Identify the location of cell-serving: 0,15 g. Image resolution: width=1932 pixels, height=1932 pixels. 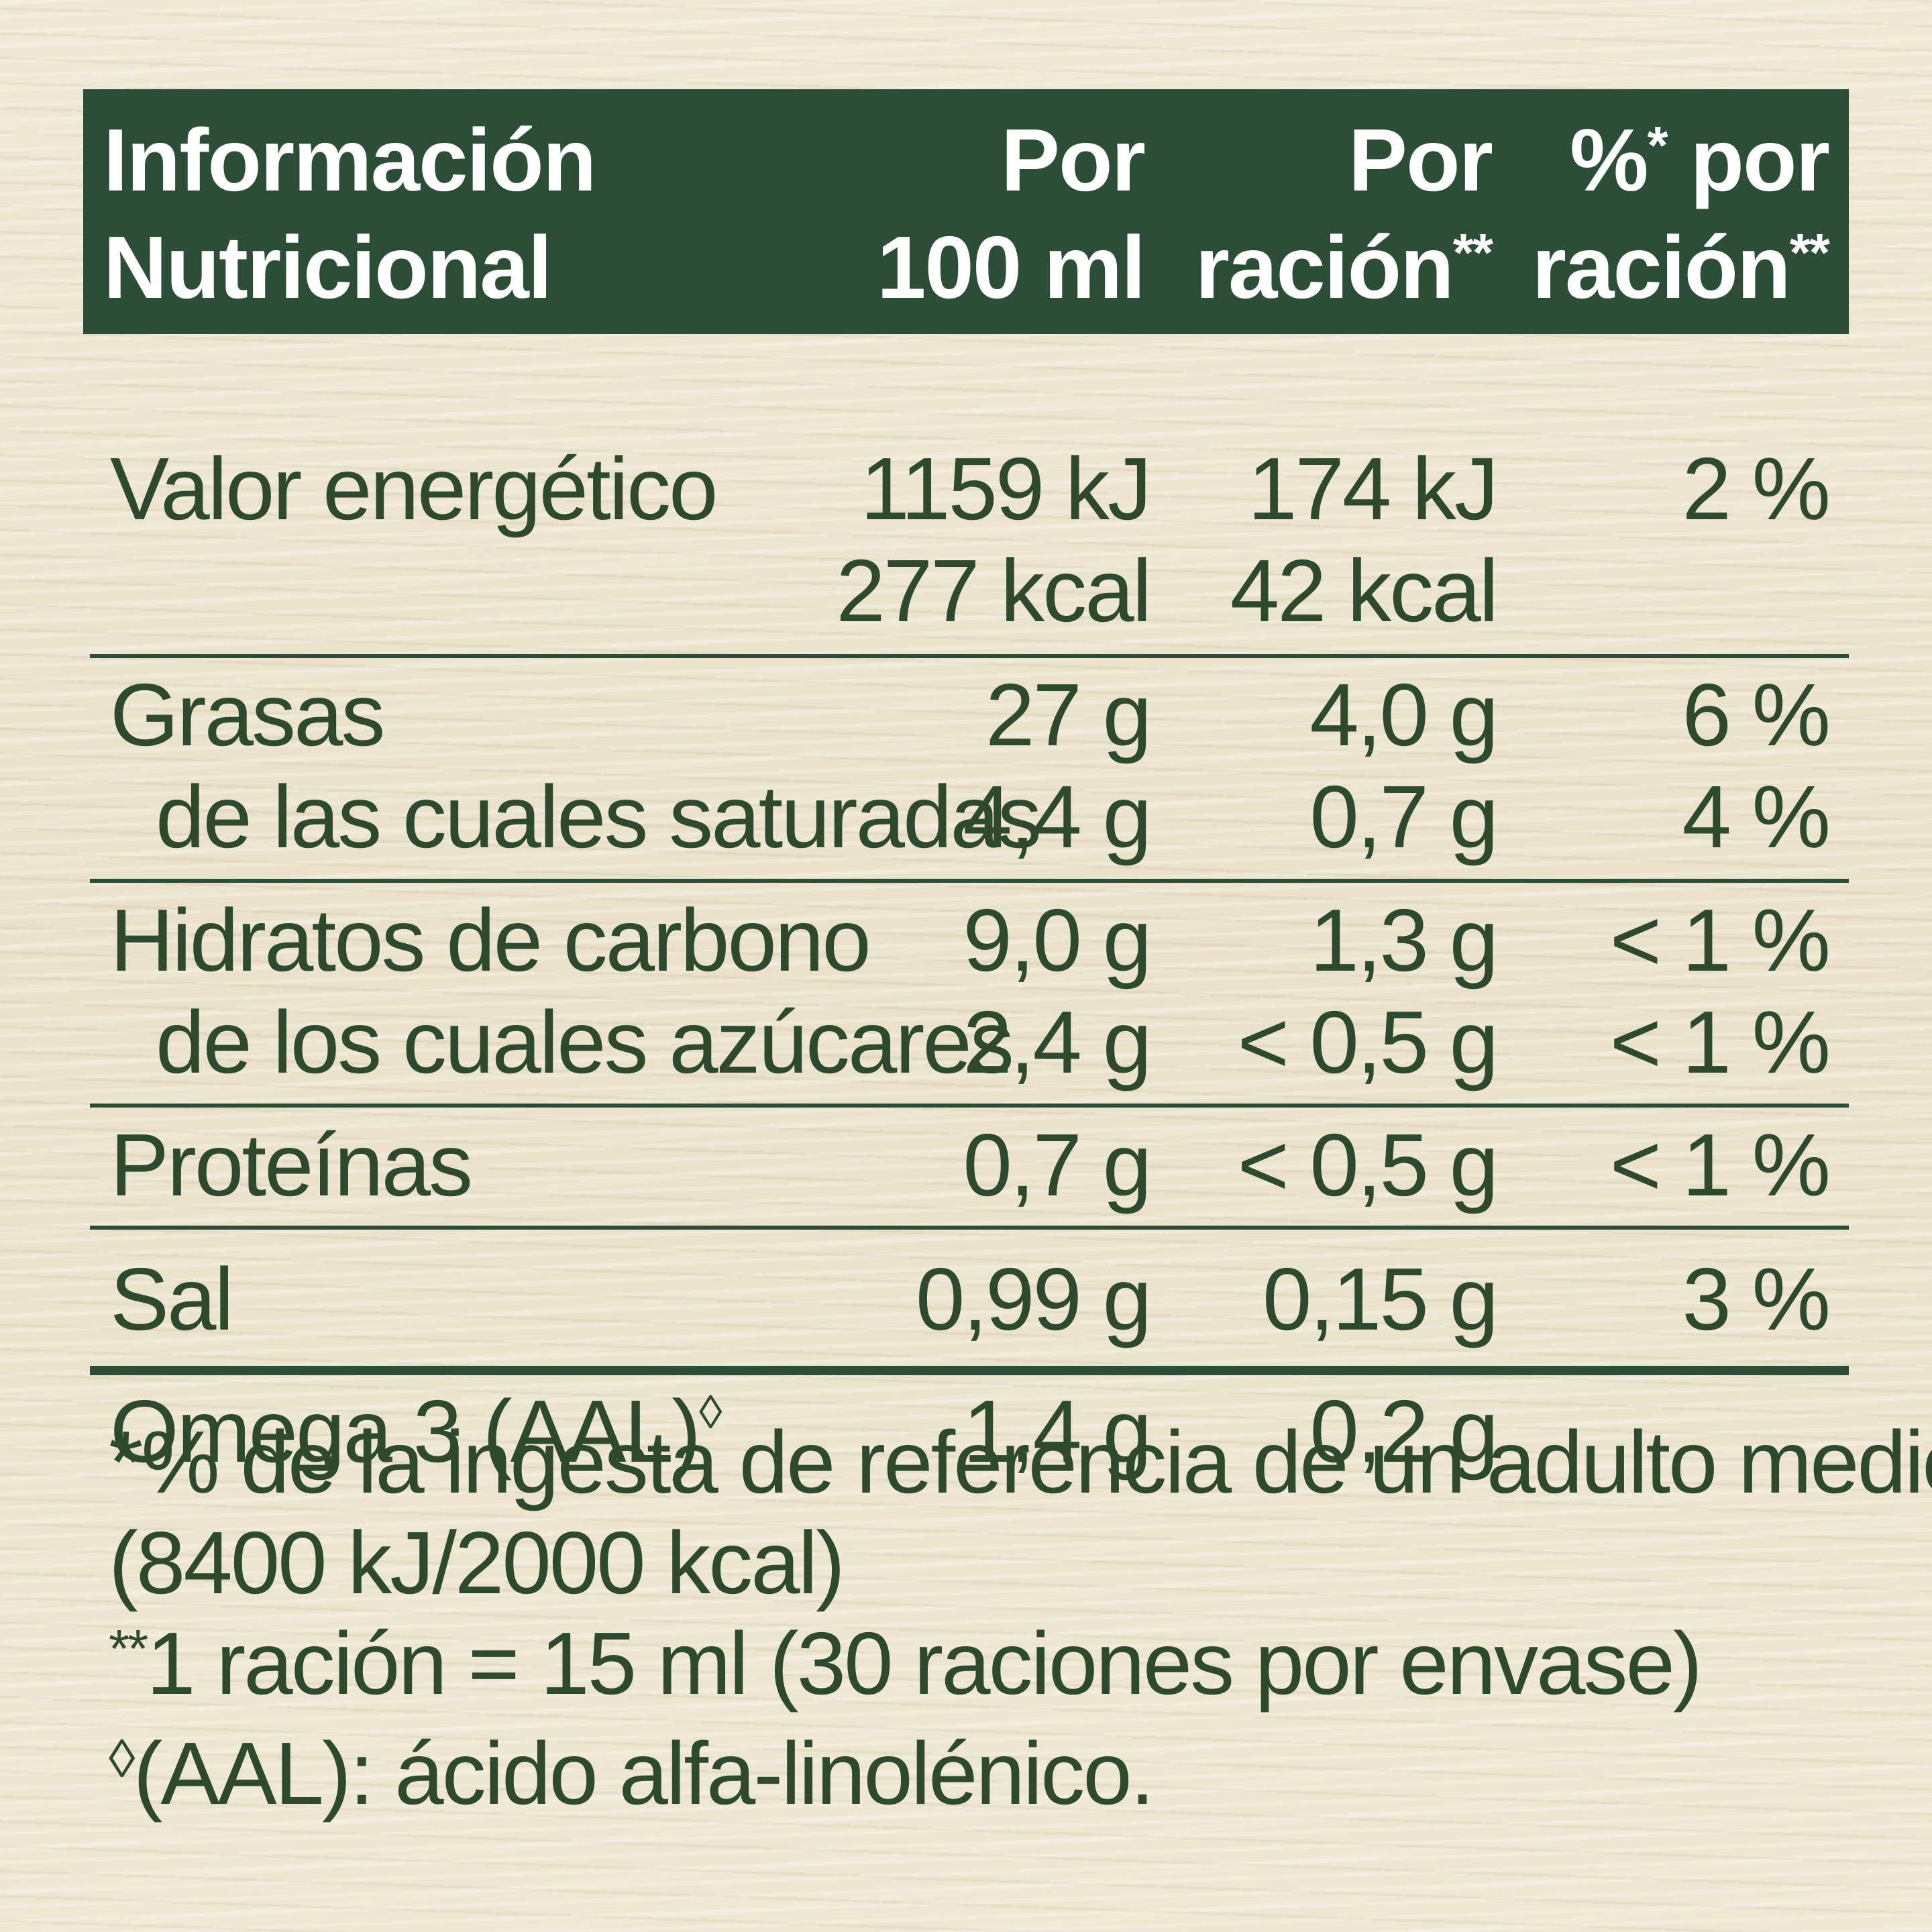
(1381, 1299).